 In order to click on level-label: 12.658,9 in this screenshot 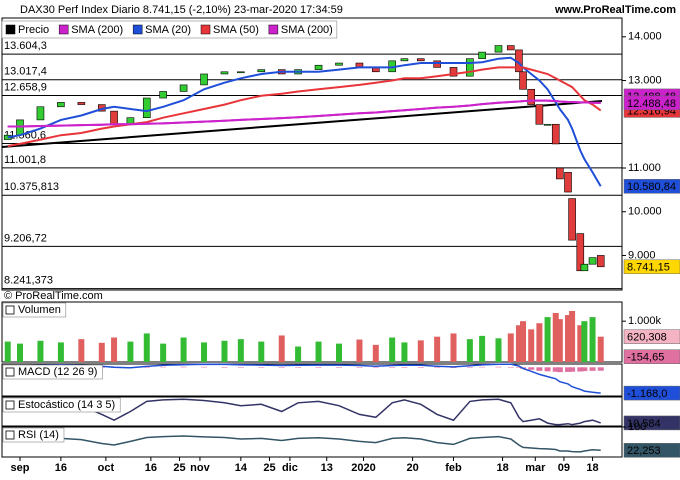, I will do `click(25, 87)`.